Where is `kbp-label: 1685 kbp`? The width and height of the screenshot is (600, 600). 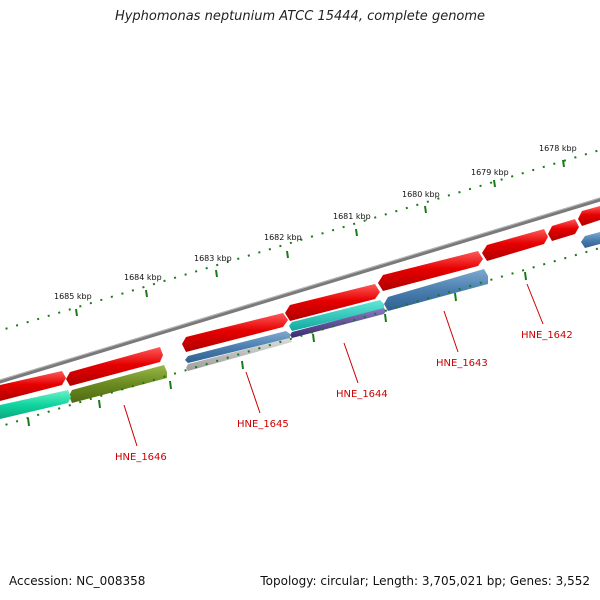 kbp-label: 1685 kbp is located at coordinates (73, 296).